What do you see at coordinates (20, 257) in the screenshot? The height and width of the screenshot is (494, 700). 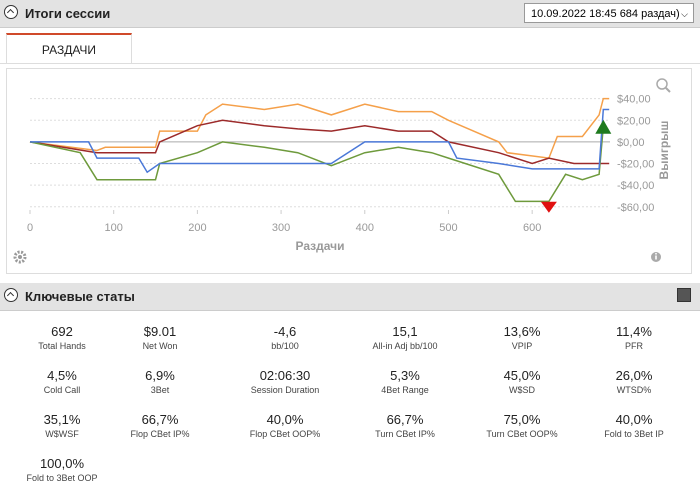 I see `settings-icon` at bounding box center [20, 257].